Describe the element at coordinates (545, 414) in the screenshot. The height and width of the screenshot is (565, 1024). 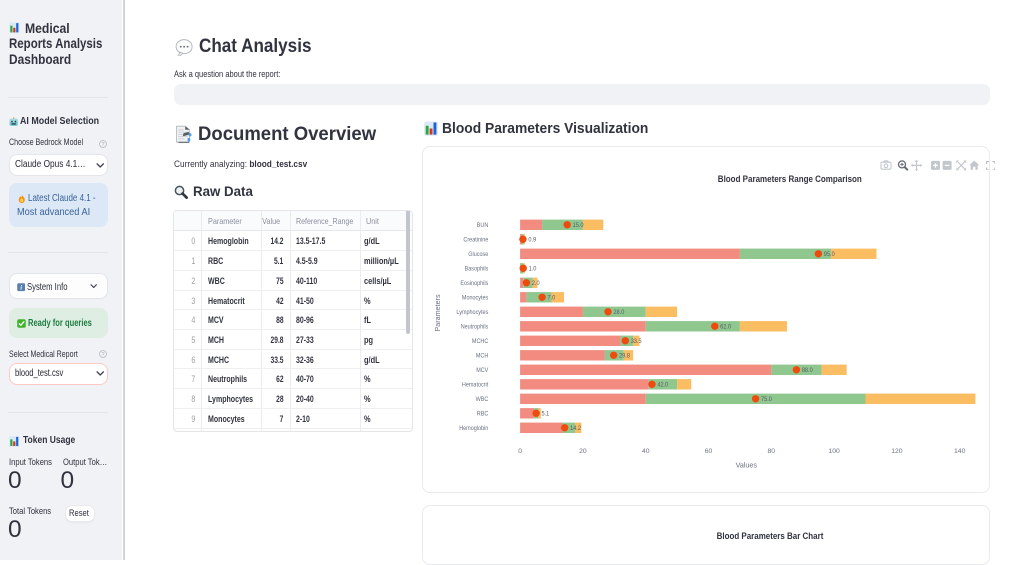
I see `svg-text: 5.1` at that location.